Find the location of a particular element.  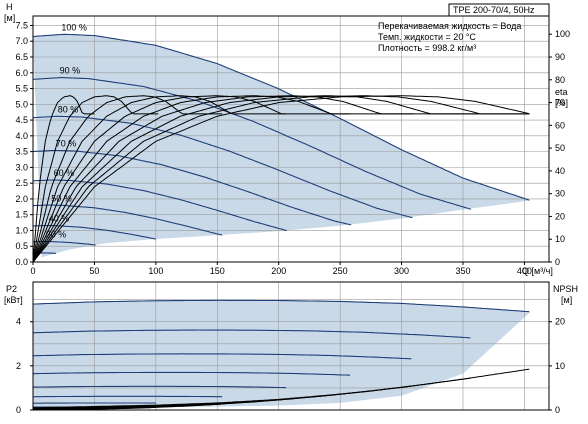

head-tick-label: 2.5 is located at coordinates (21, 183).